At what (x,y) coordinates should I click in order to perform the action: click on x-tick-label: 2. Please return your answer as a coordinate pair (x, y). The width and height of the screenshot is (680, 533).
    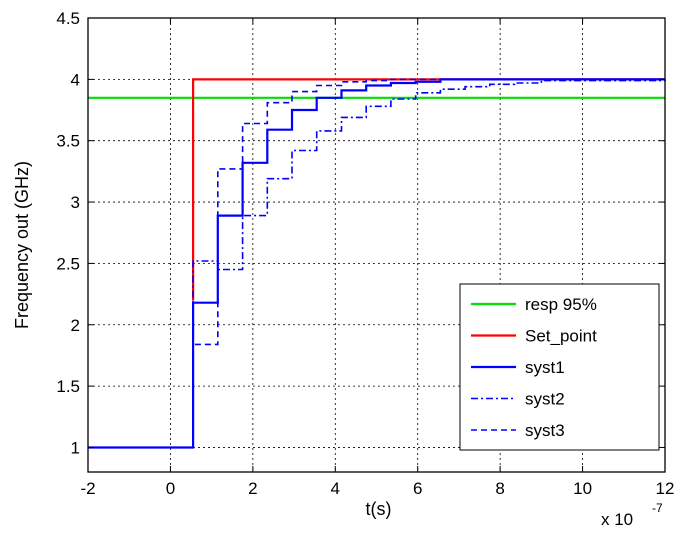
    Looking at the image, I should click on (252, 488).